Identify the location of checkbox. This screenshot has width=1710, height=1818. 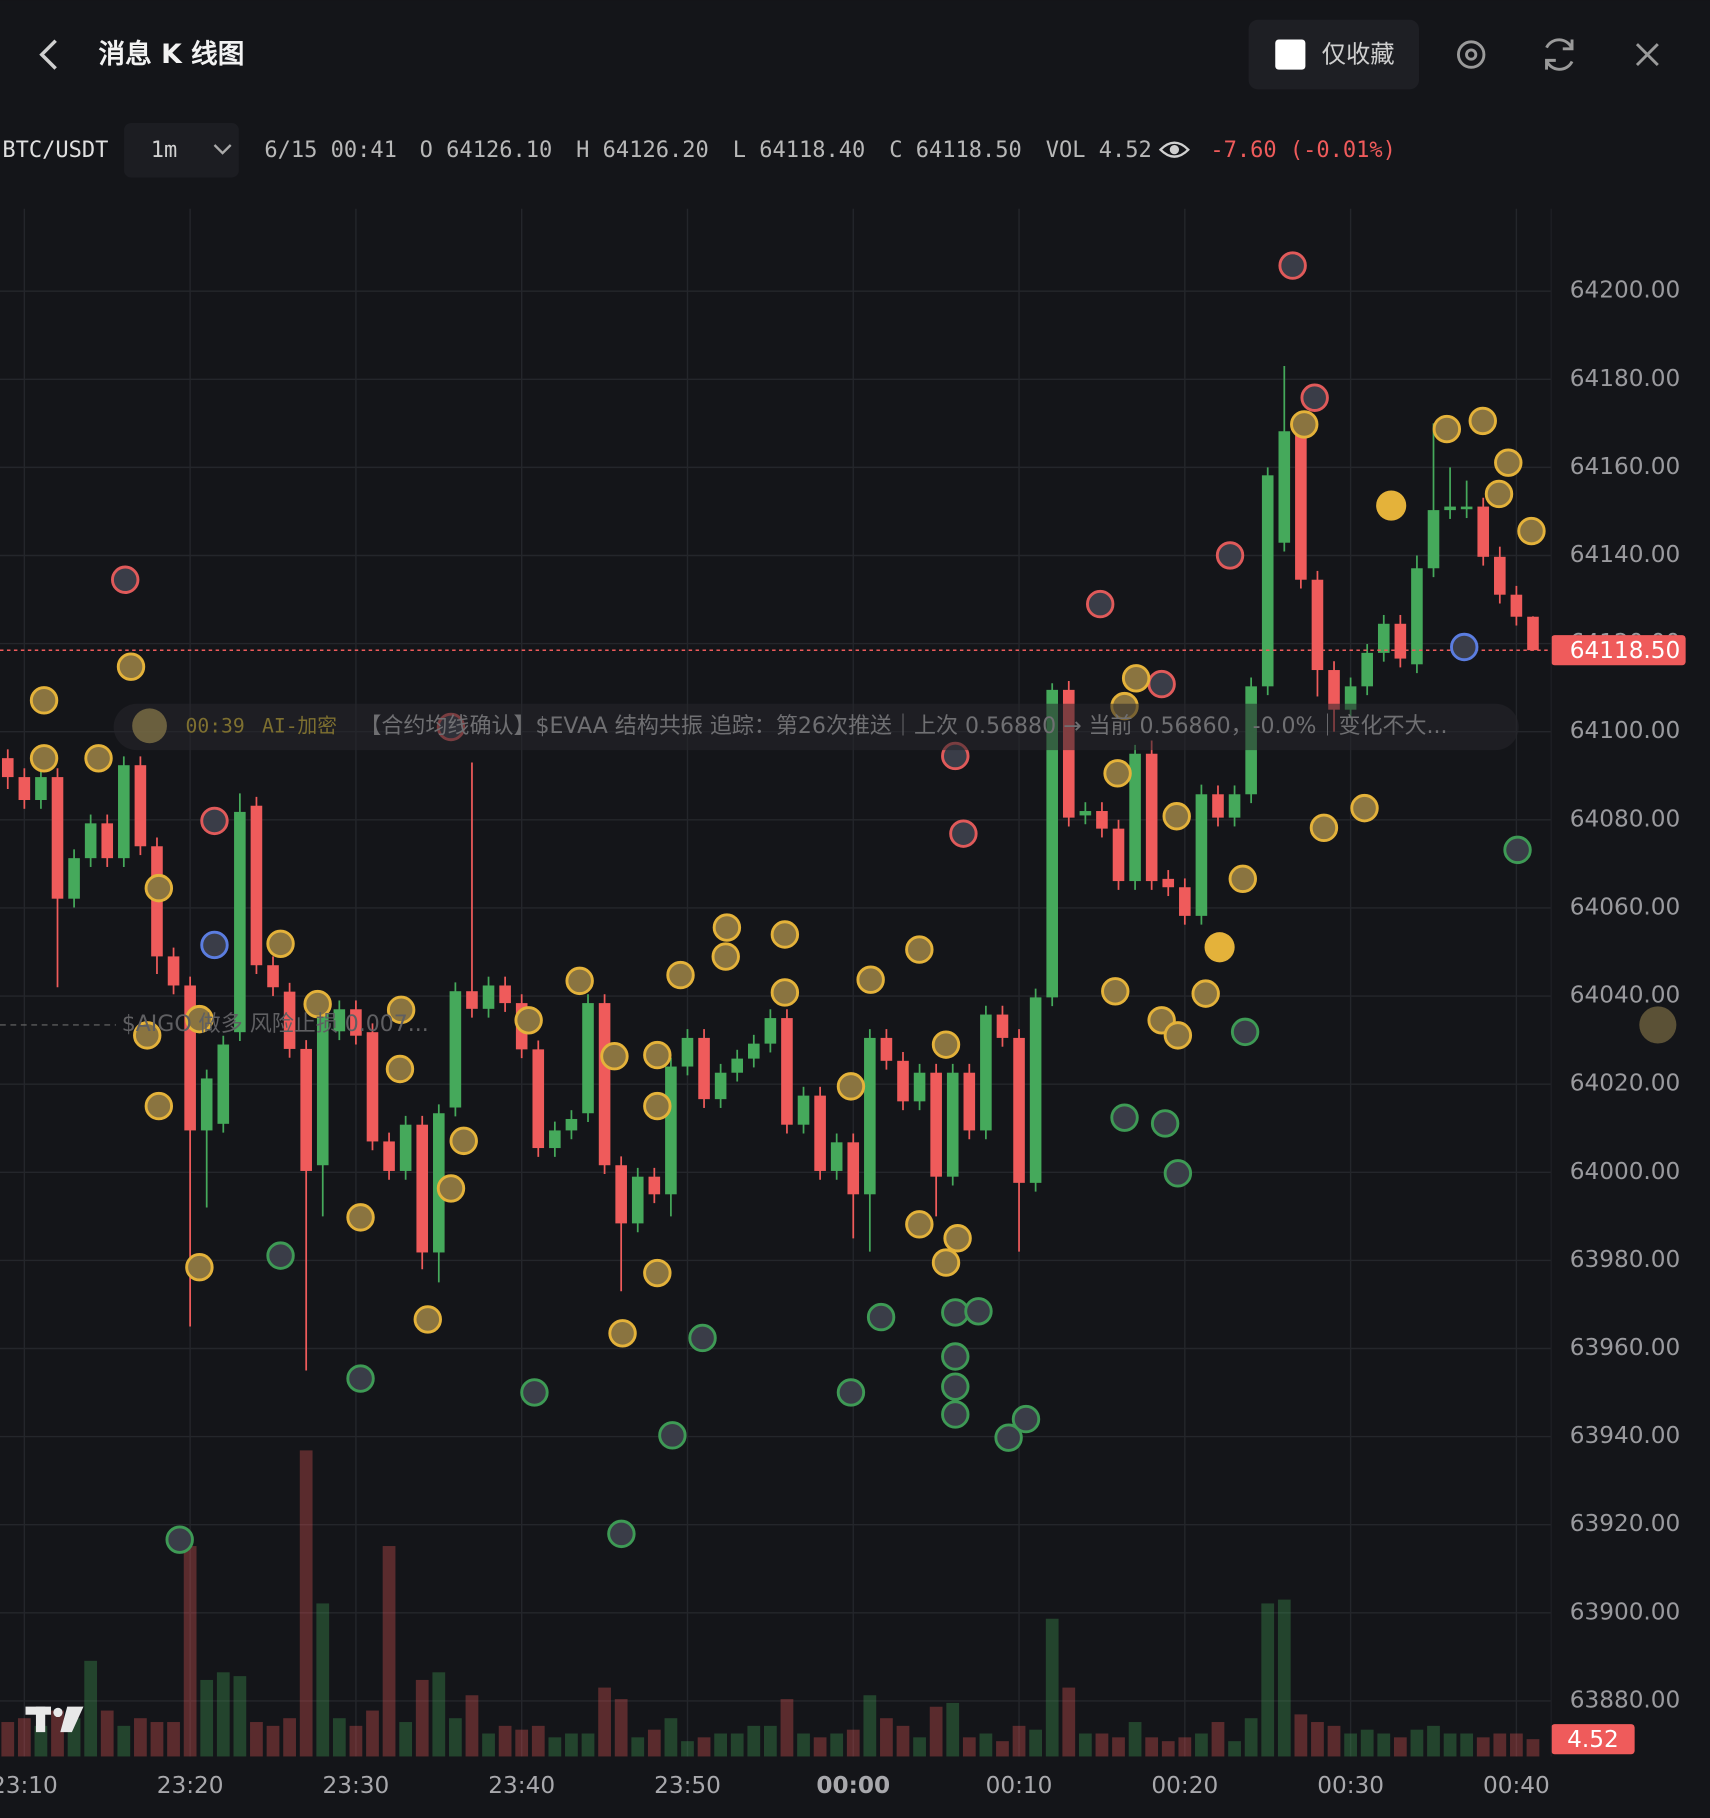
(1290, 54).